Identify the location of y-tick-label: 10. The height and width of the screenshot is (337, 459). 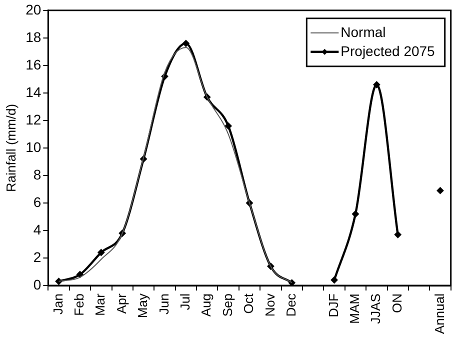
(34, 146).